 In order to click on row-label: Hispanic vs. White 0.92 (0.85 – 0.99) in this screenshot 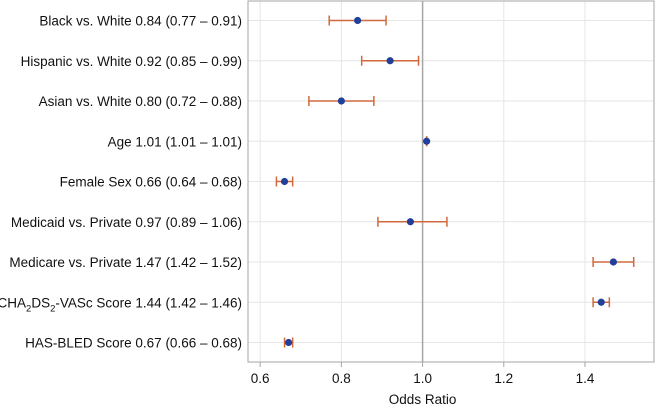, I will do `click(131, 61)`.